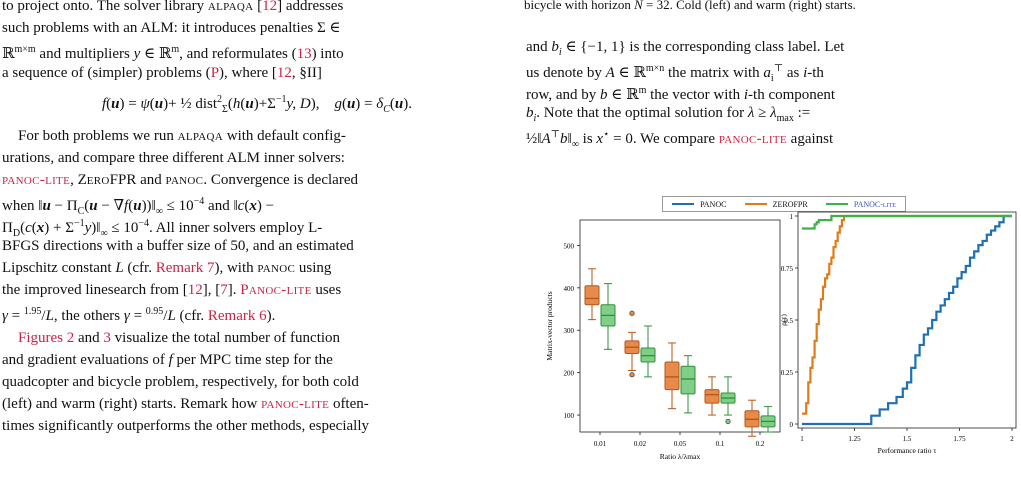  Describe the element at coordinates (699, 204) in the screenshot. I see `legend-item-panoc: PANOC` at that location.